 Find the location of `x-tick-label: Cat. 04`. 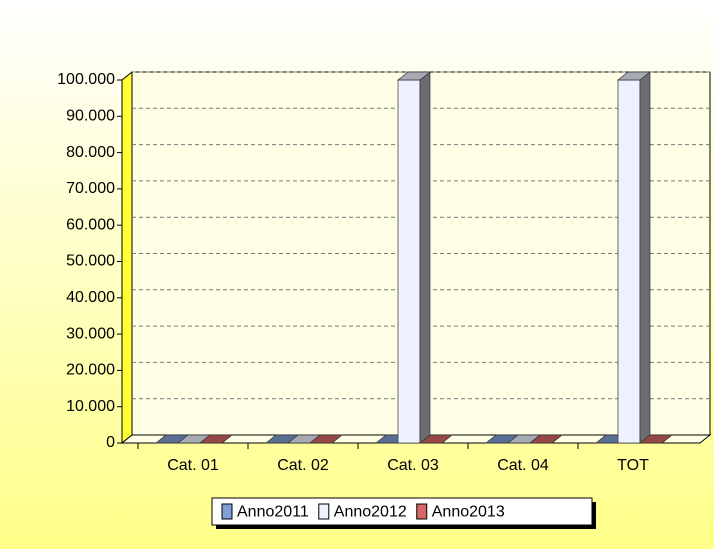

x-tick-label: Cat. 04 is located at coordinates (523, 465).